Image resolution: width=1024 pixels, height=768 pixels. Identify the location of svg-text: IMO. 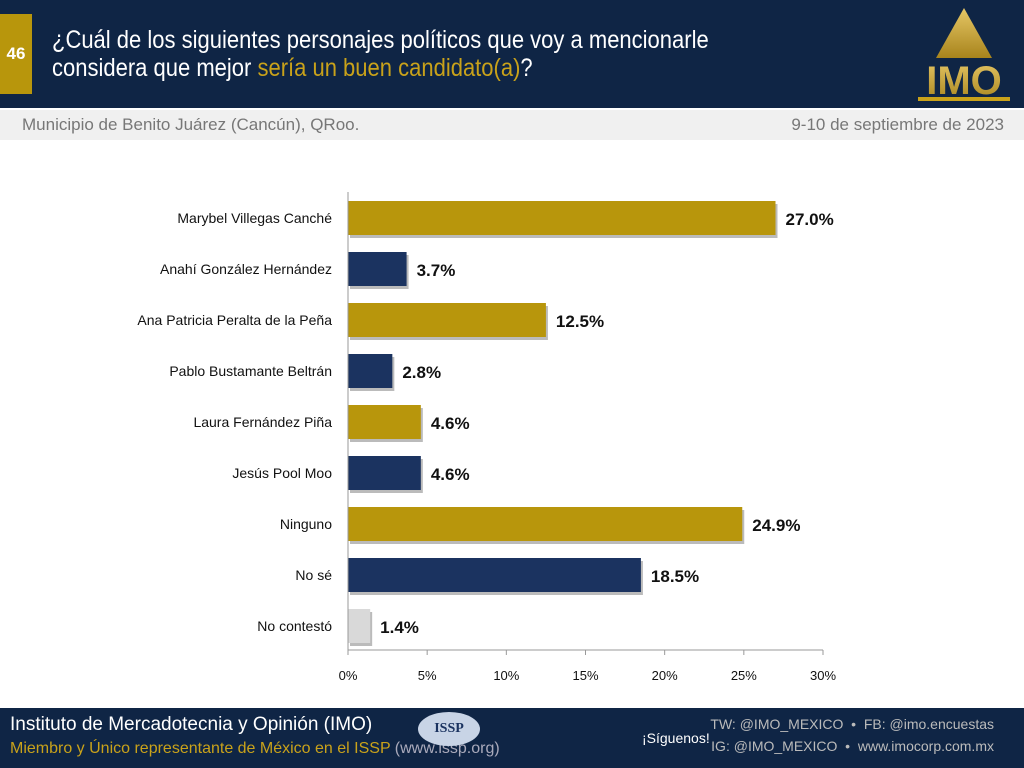
(964, 80).